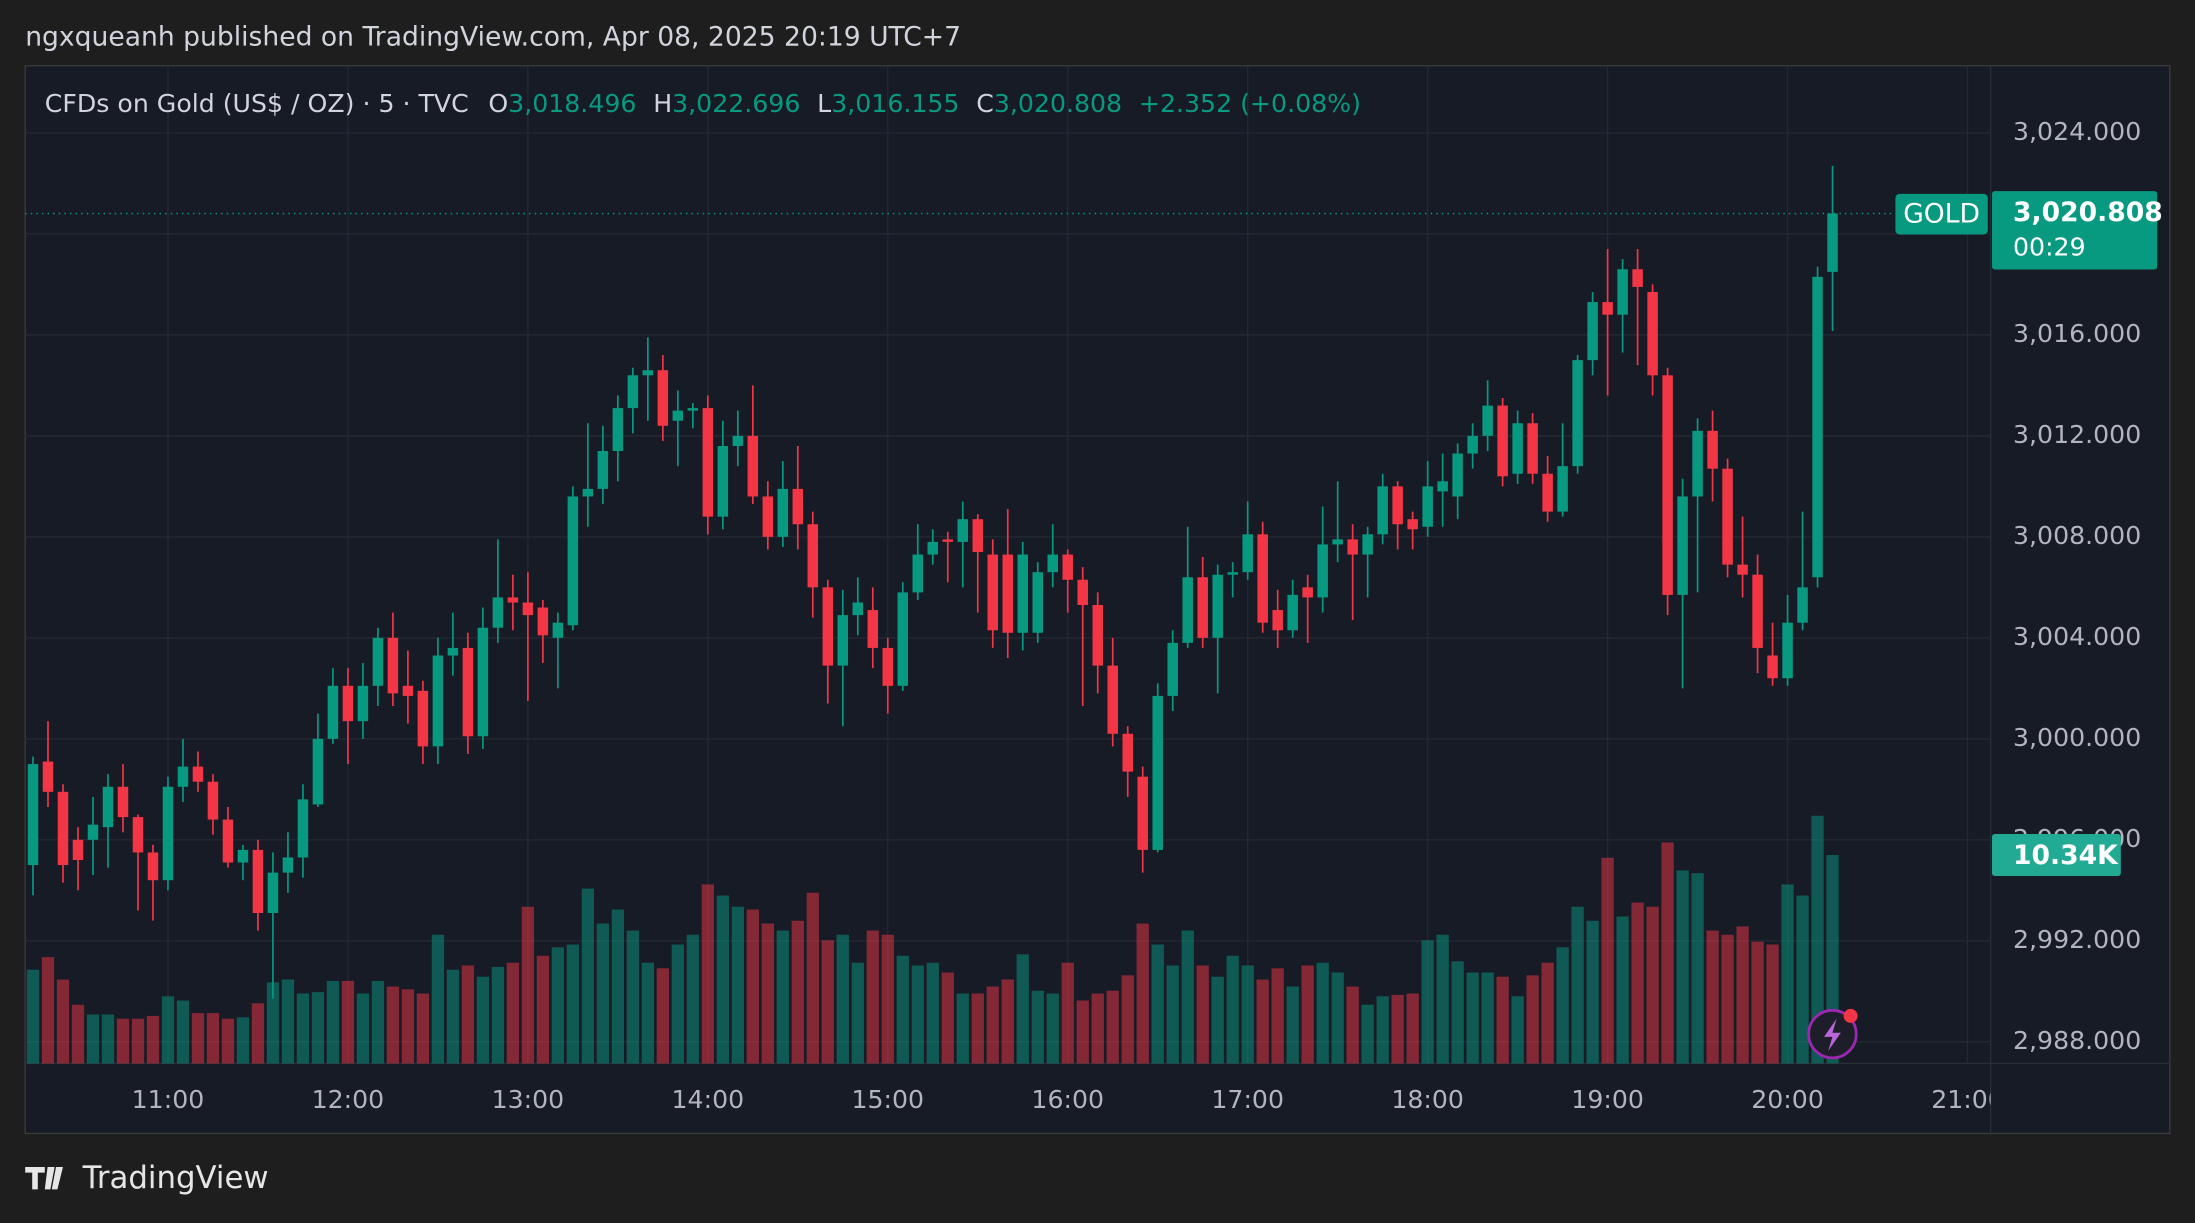 Image resolution: width=2195 pixels, height=1223 pixels. Describe the element at coordinates (528, 1099) in the screenshot. I see `x-tick-label: 13:00` at that location.